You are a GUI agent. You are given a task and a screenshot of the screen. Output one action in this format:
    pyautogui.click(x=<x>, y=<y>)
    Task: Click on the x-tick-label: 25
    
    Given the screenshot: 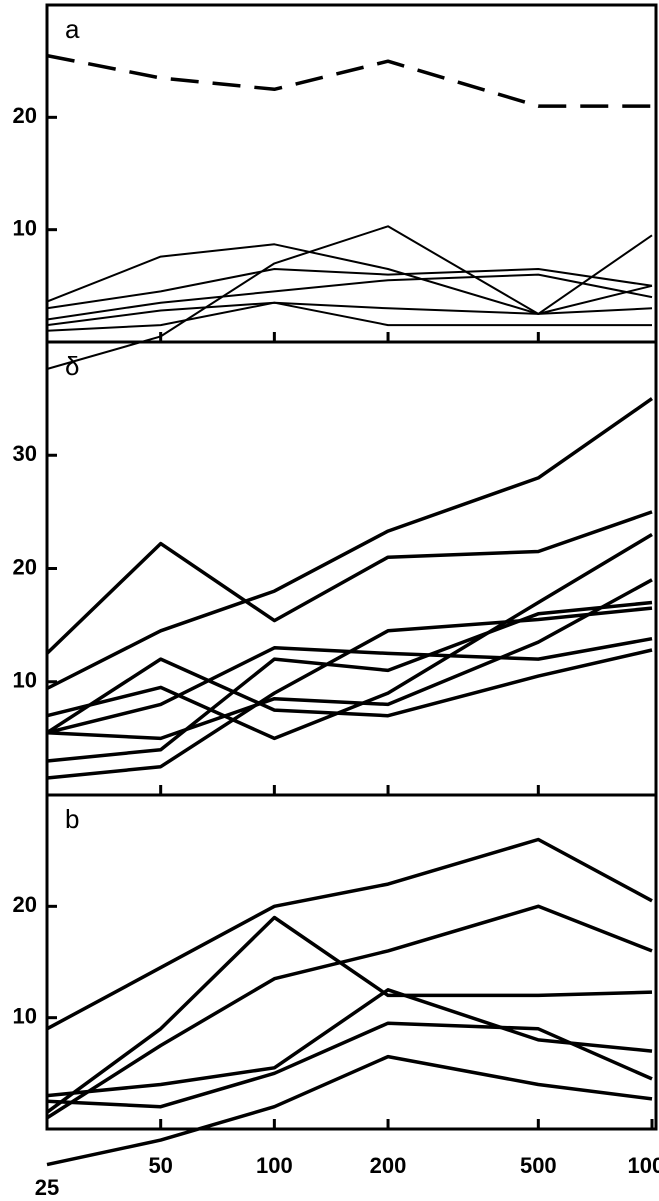 What is the action you would take?
    pyautogui.click(x=47, y=1187)
    